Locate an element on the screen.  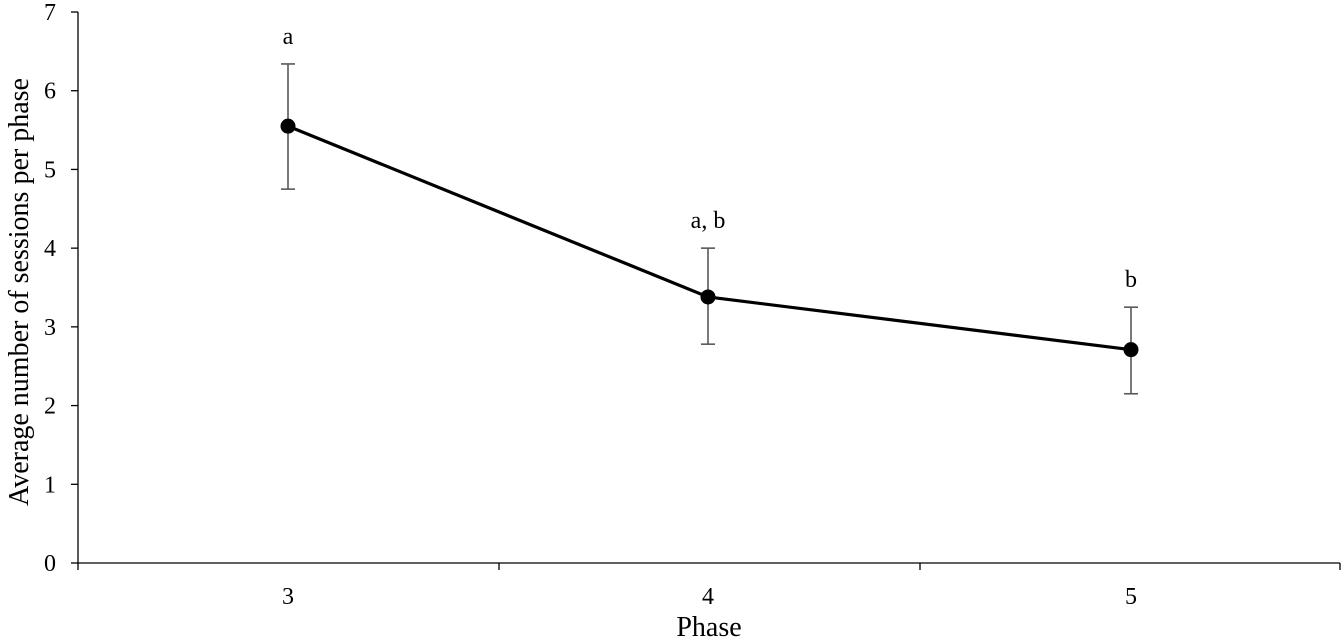
x-tick-label: 5 is located at coordinates (1131, 597).